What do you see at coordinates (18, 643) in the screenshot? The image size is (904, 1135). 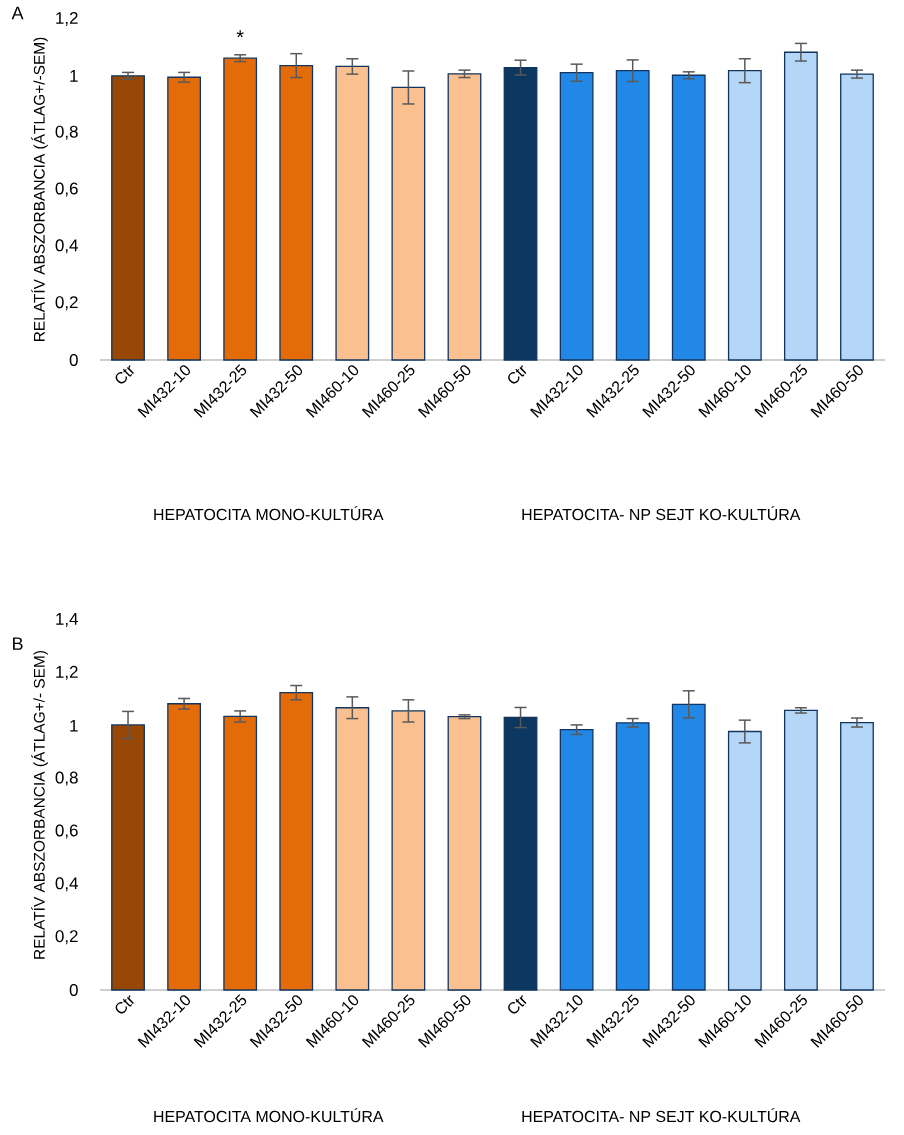 I see `text: B` at bounding box center [18, 643].